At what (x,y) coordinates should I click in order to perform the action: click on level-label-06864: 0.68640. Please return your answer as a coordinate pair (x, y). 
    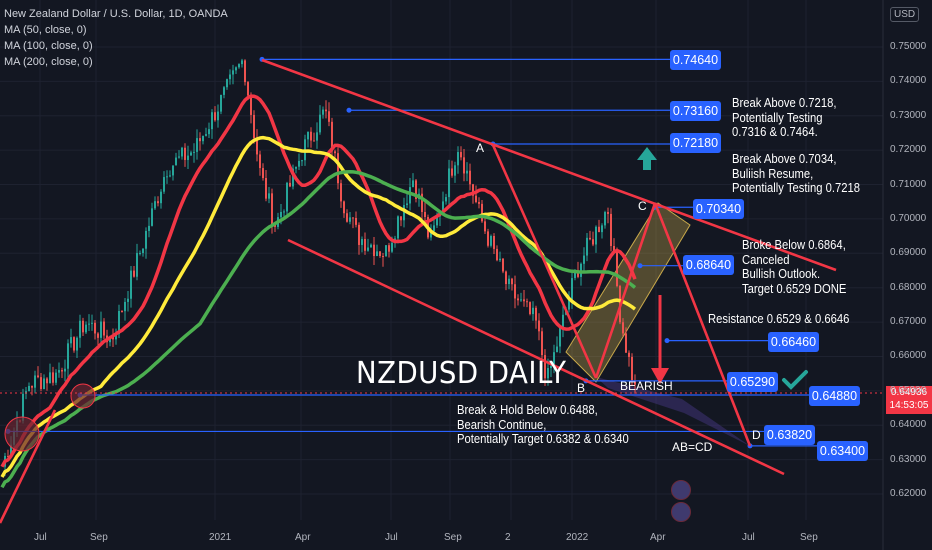
    Looking at the image, I should click on (708, 265).